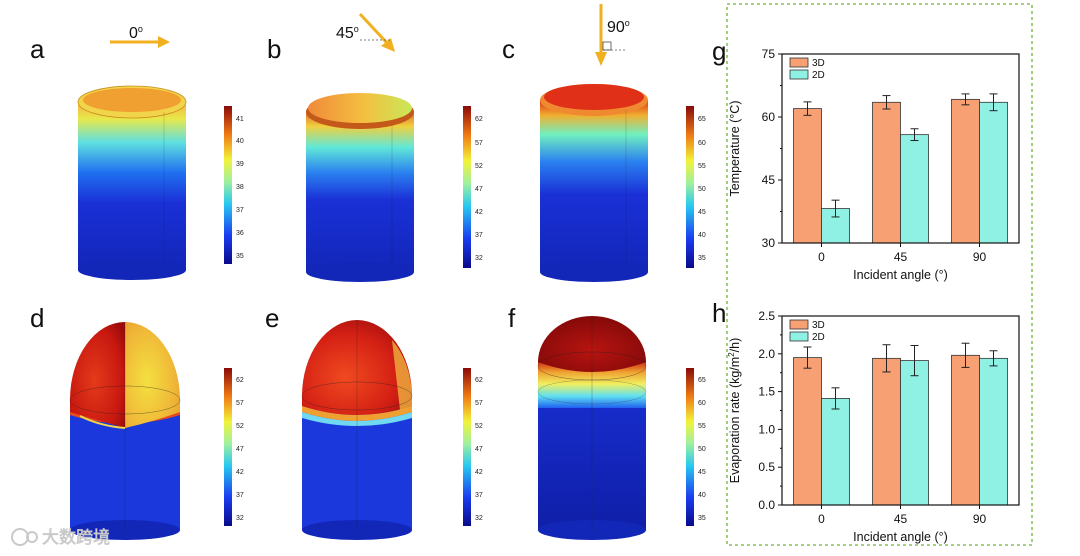 This screenshot has width=1080, height=556. I want to click on y-tick-label: 2.0, so click(766, 354).